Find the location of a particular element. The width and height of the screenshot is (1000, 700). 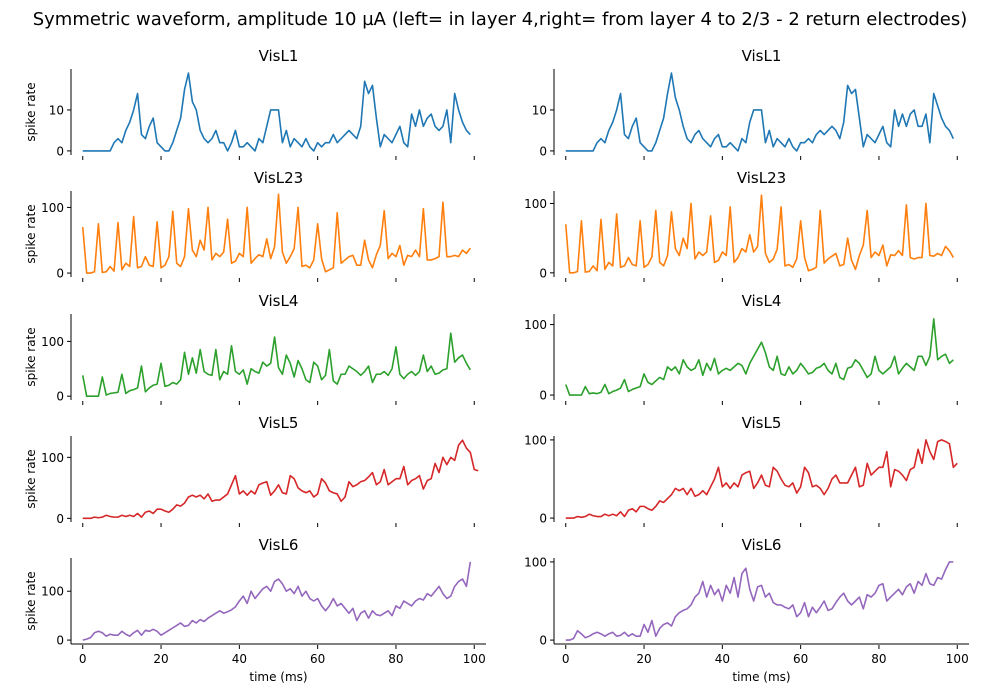

subplot-right-visl4: VisL4 0 100 is located at coordinates (741, 348).